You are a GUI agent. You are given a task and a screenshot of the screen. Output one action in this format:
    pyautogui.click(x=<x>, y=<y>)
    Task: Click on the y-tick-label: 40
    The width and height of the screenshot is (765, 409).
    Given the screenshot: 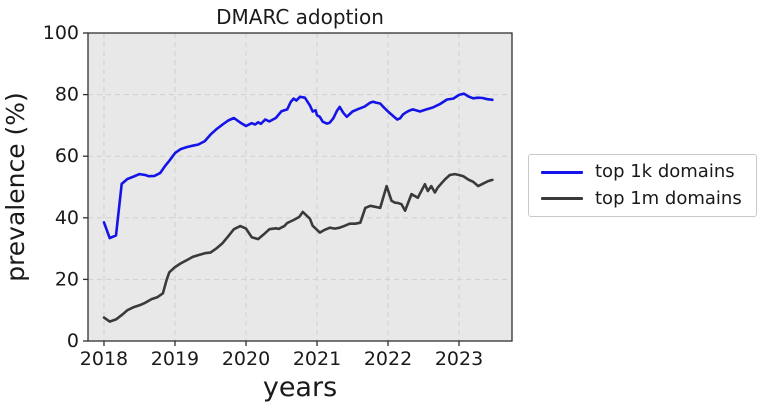 What is the action you would take?
    pyautogui.click(x=67, y=218)
    